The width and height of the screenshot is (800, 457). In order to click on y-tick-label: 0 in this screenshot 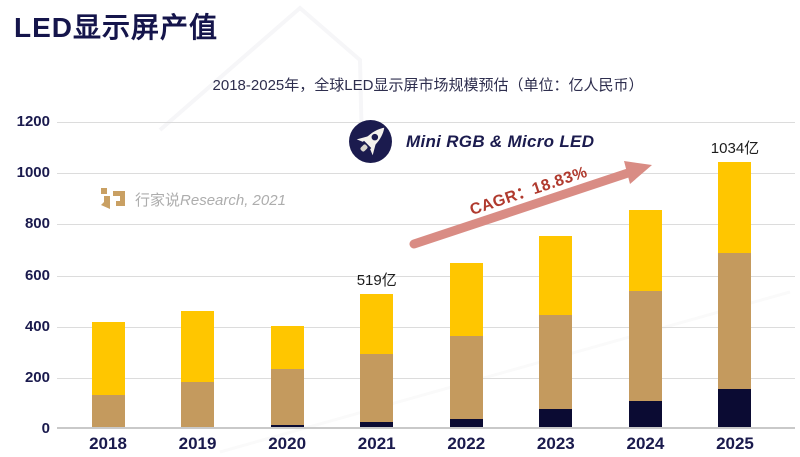, I will do `click(45, 428)`.